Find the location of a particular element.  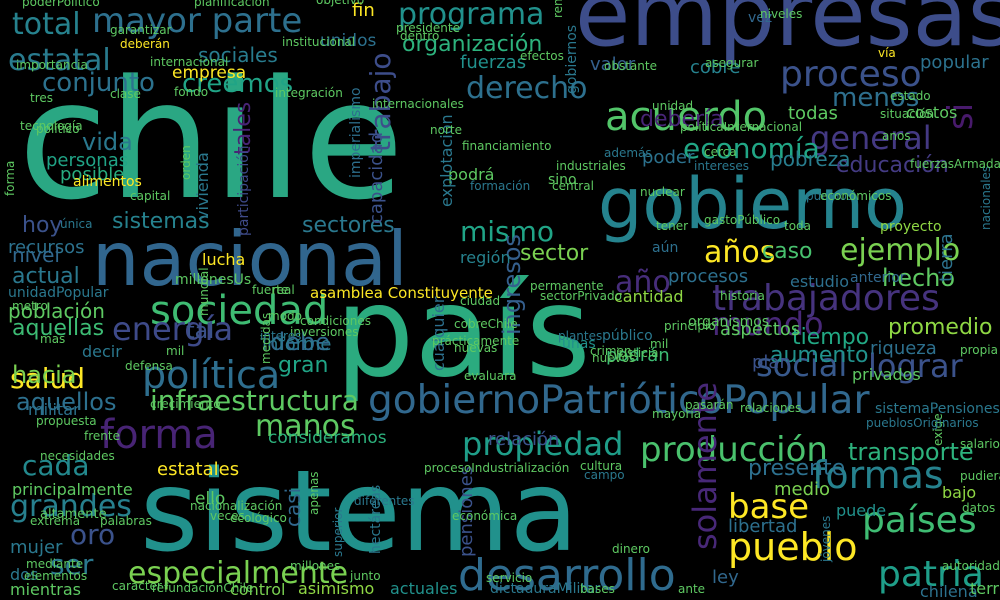

word-249: frente is located at coordinates (102, 436).